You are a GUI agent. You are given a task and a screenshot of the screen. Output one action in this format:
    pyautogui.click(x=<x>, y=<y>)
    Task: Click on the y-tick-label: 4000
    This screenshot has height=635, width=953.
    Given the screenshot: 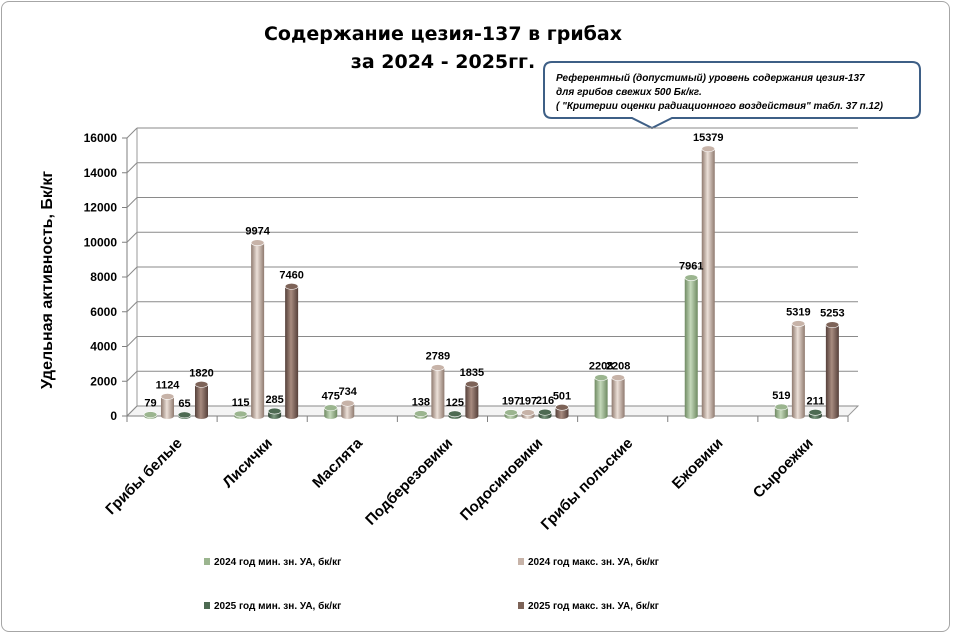 What is the action you would take?
    pyautogui.click(x=103, y=347)
    